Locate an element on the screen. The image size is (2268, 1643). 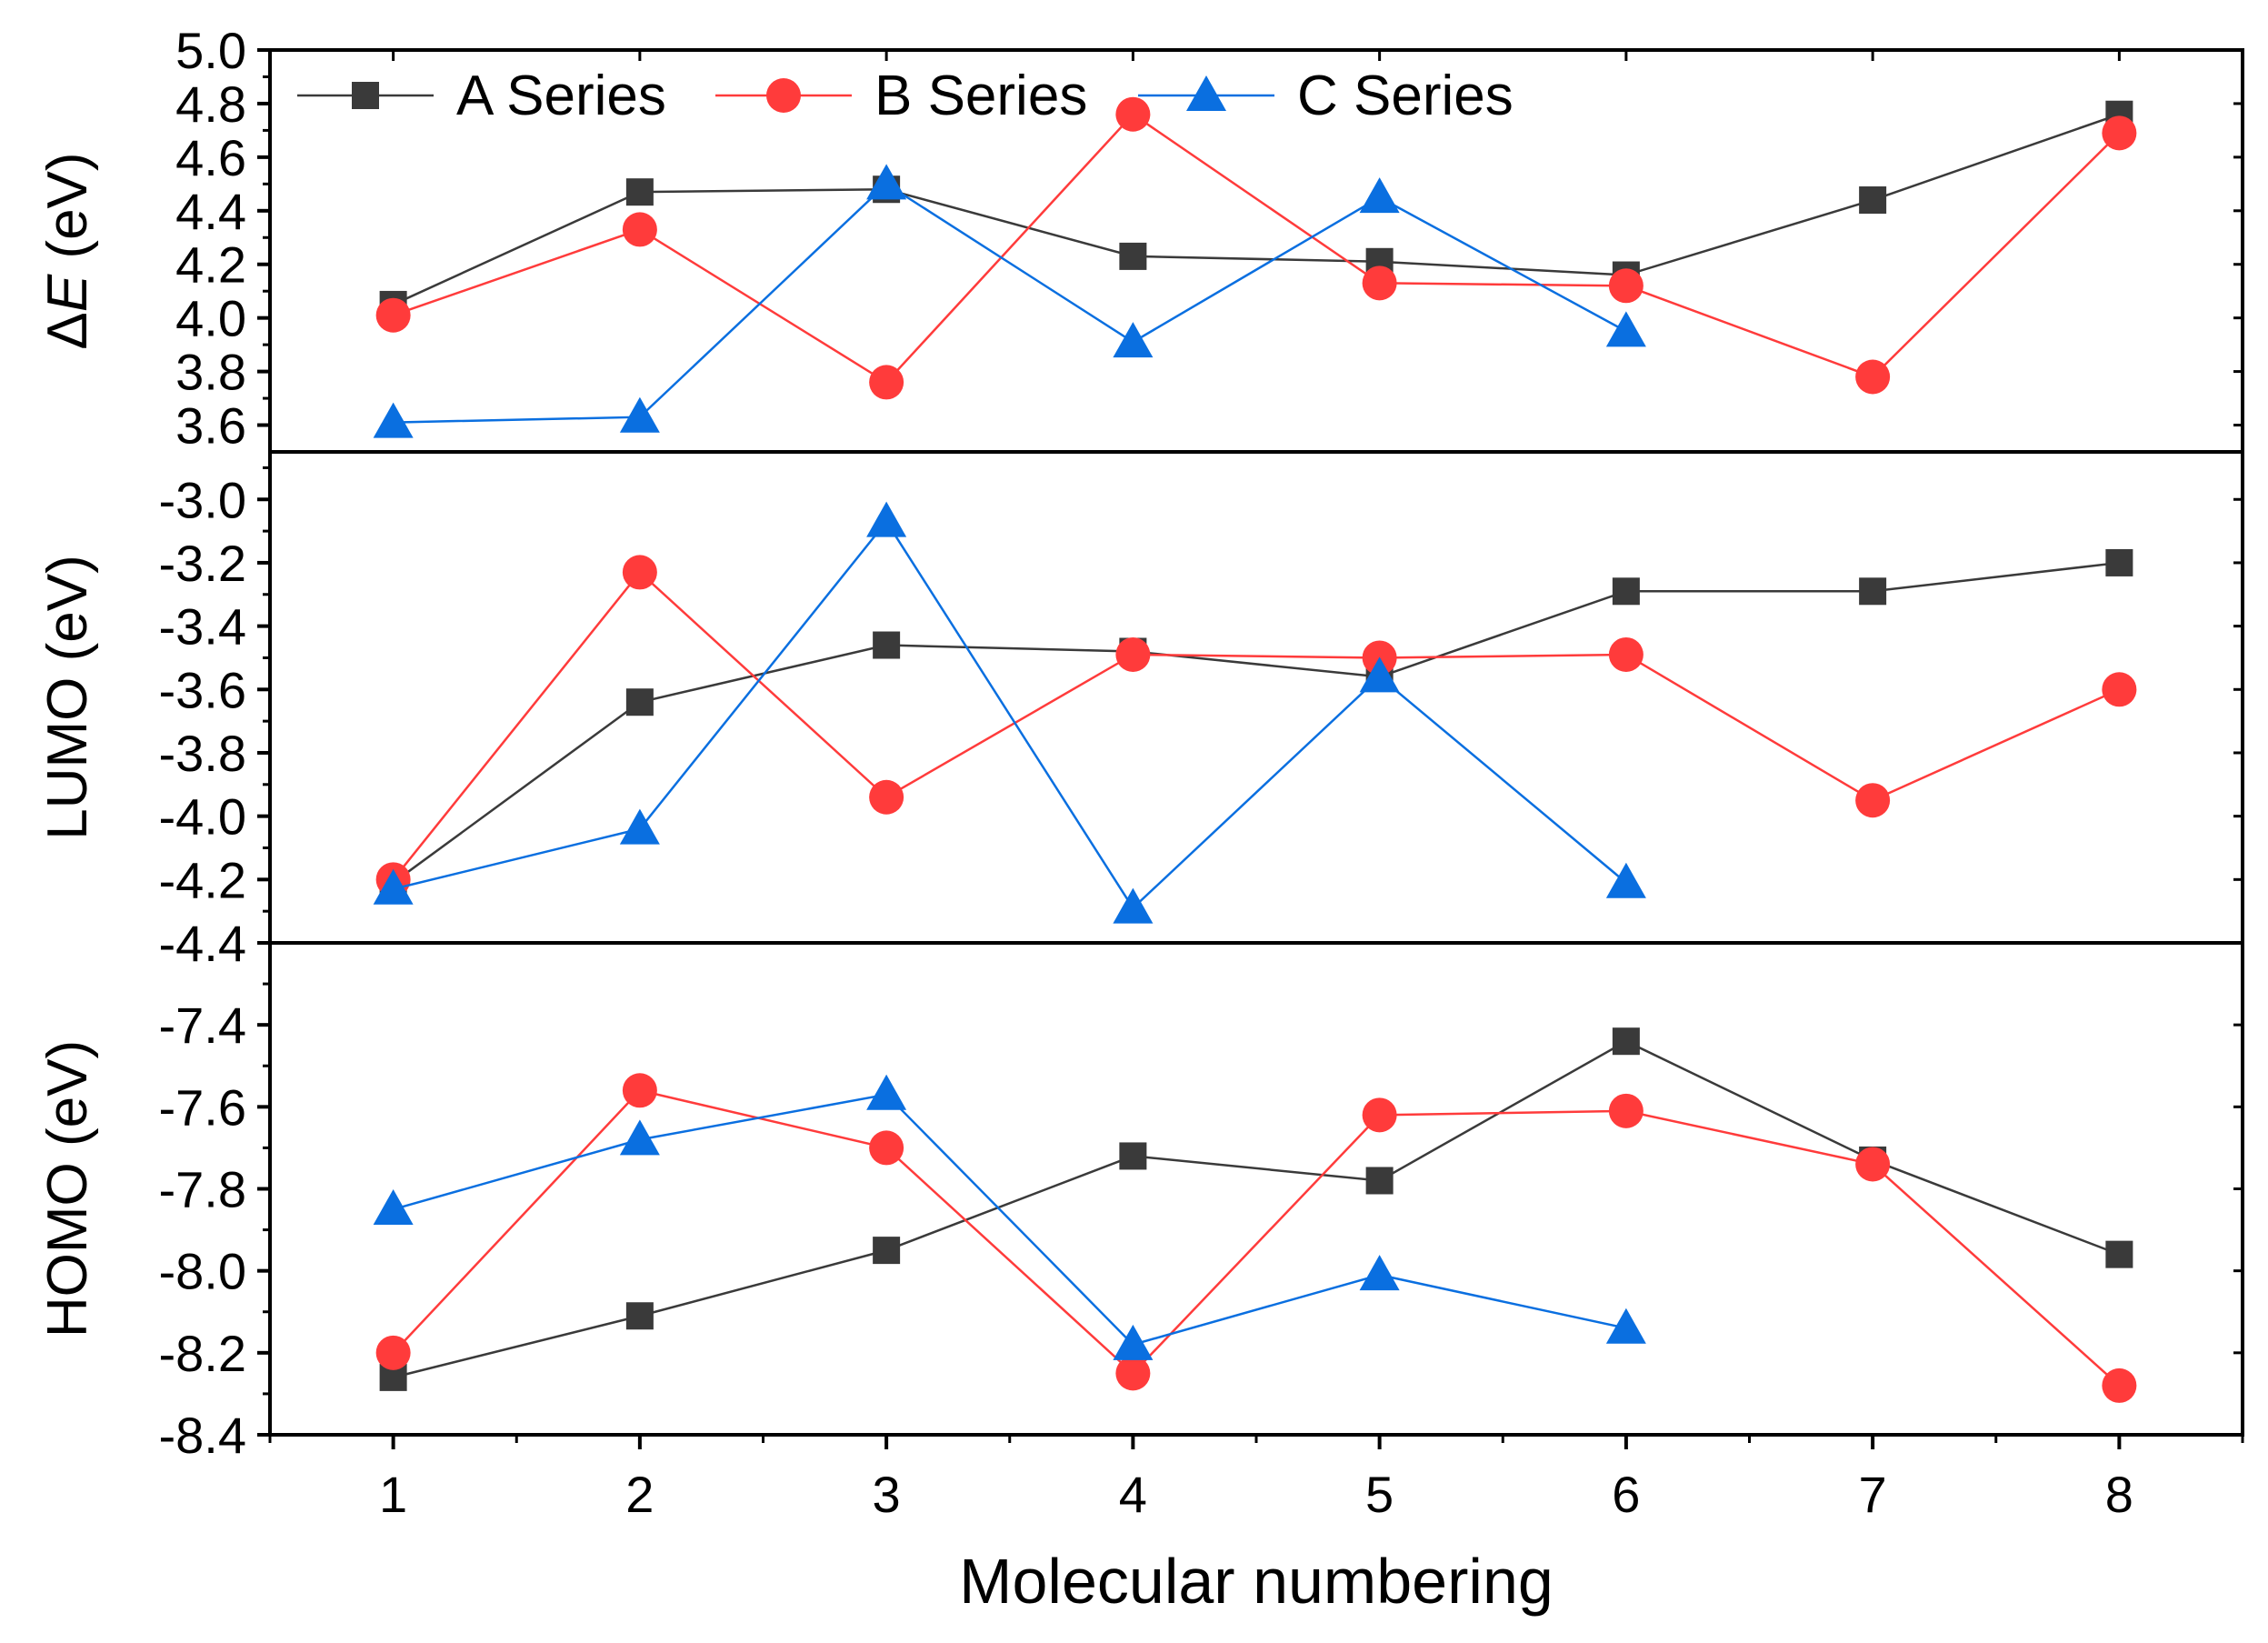
y-tick-label: -3.6 is located at coordinates (203, 689).